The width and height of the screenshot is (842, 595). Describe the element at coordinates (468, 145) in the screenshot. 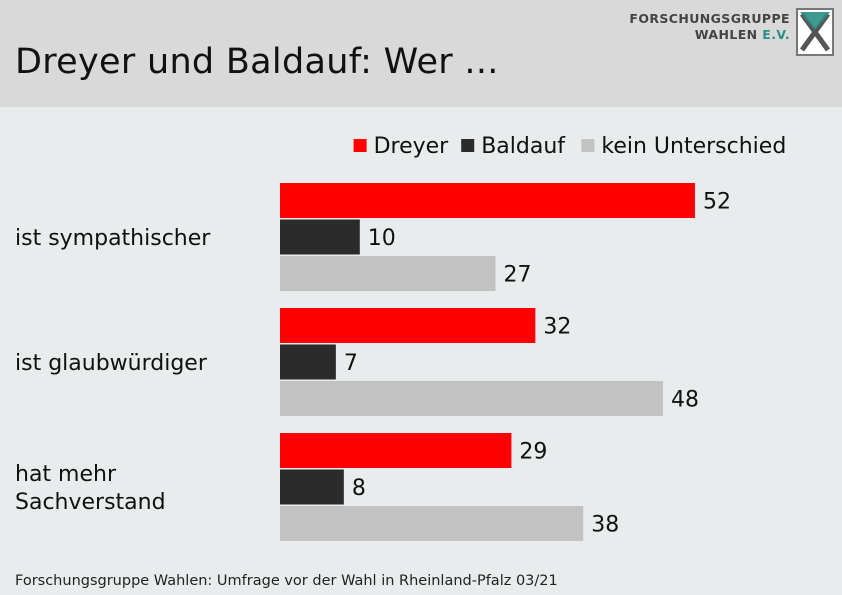

I see `legend-swatch-baldauf` at that location.